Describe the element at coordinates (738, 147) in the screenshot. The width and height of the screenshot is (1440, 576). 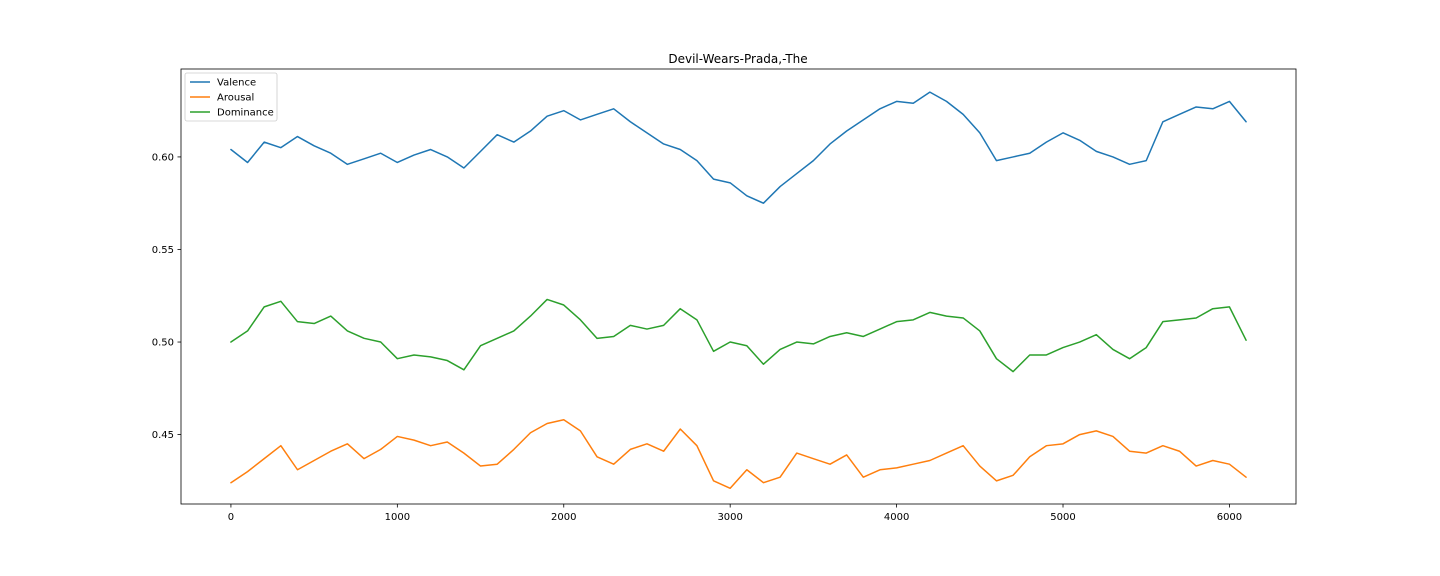
I see `series-line-valence` at that location.